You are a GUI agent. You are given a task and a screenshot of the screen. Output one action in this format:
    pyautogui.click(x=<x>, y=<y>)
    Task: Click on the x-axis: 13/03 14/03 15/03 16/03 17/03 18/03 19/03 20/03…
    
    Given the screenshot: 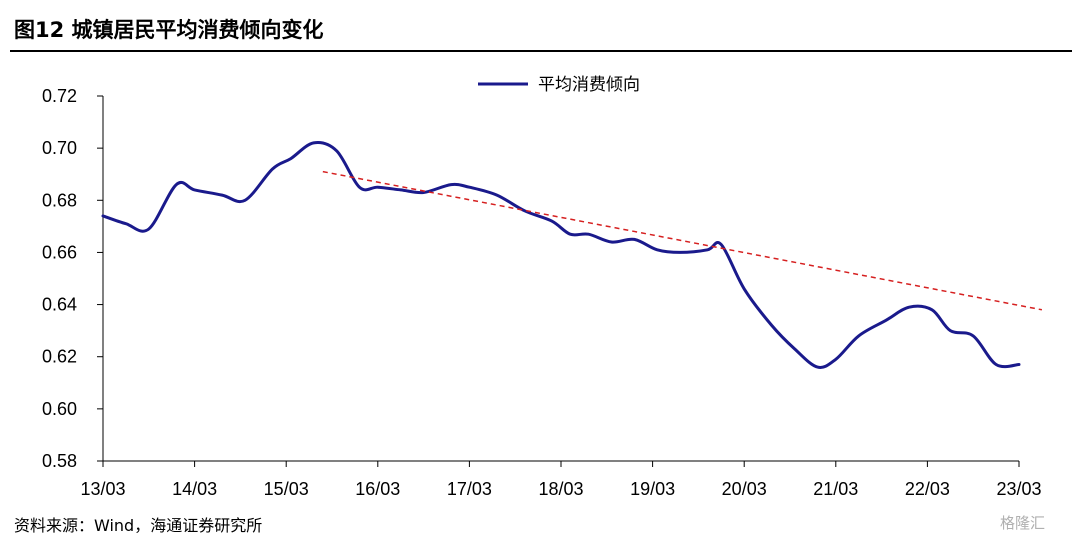 What is the action you would take?
    pyautogui.click(x=561, y=479)
    